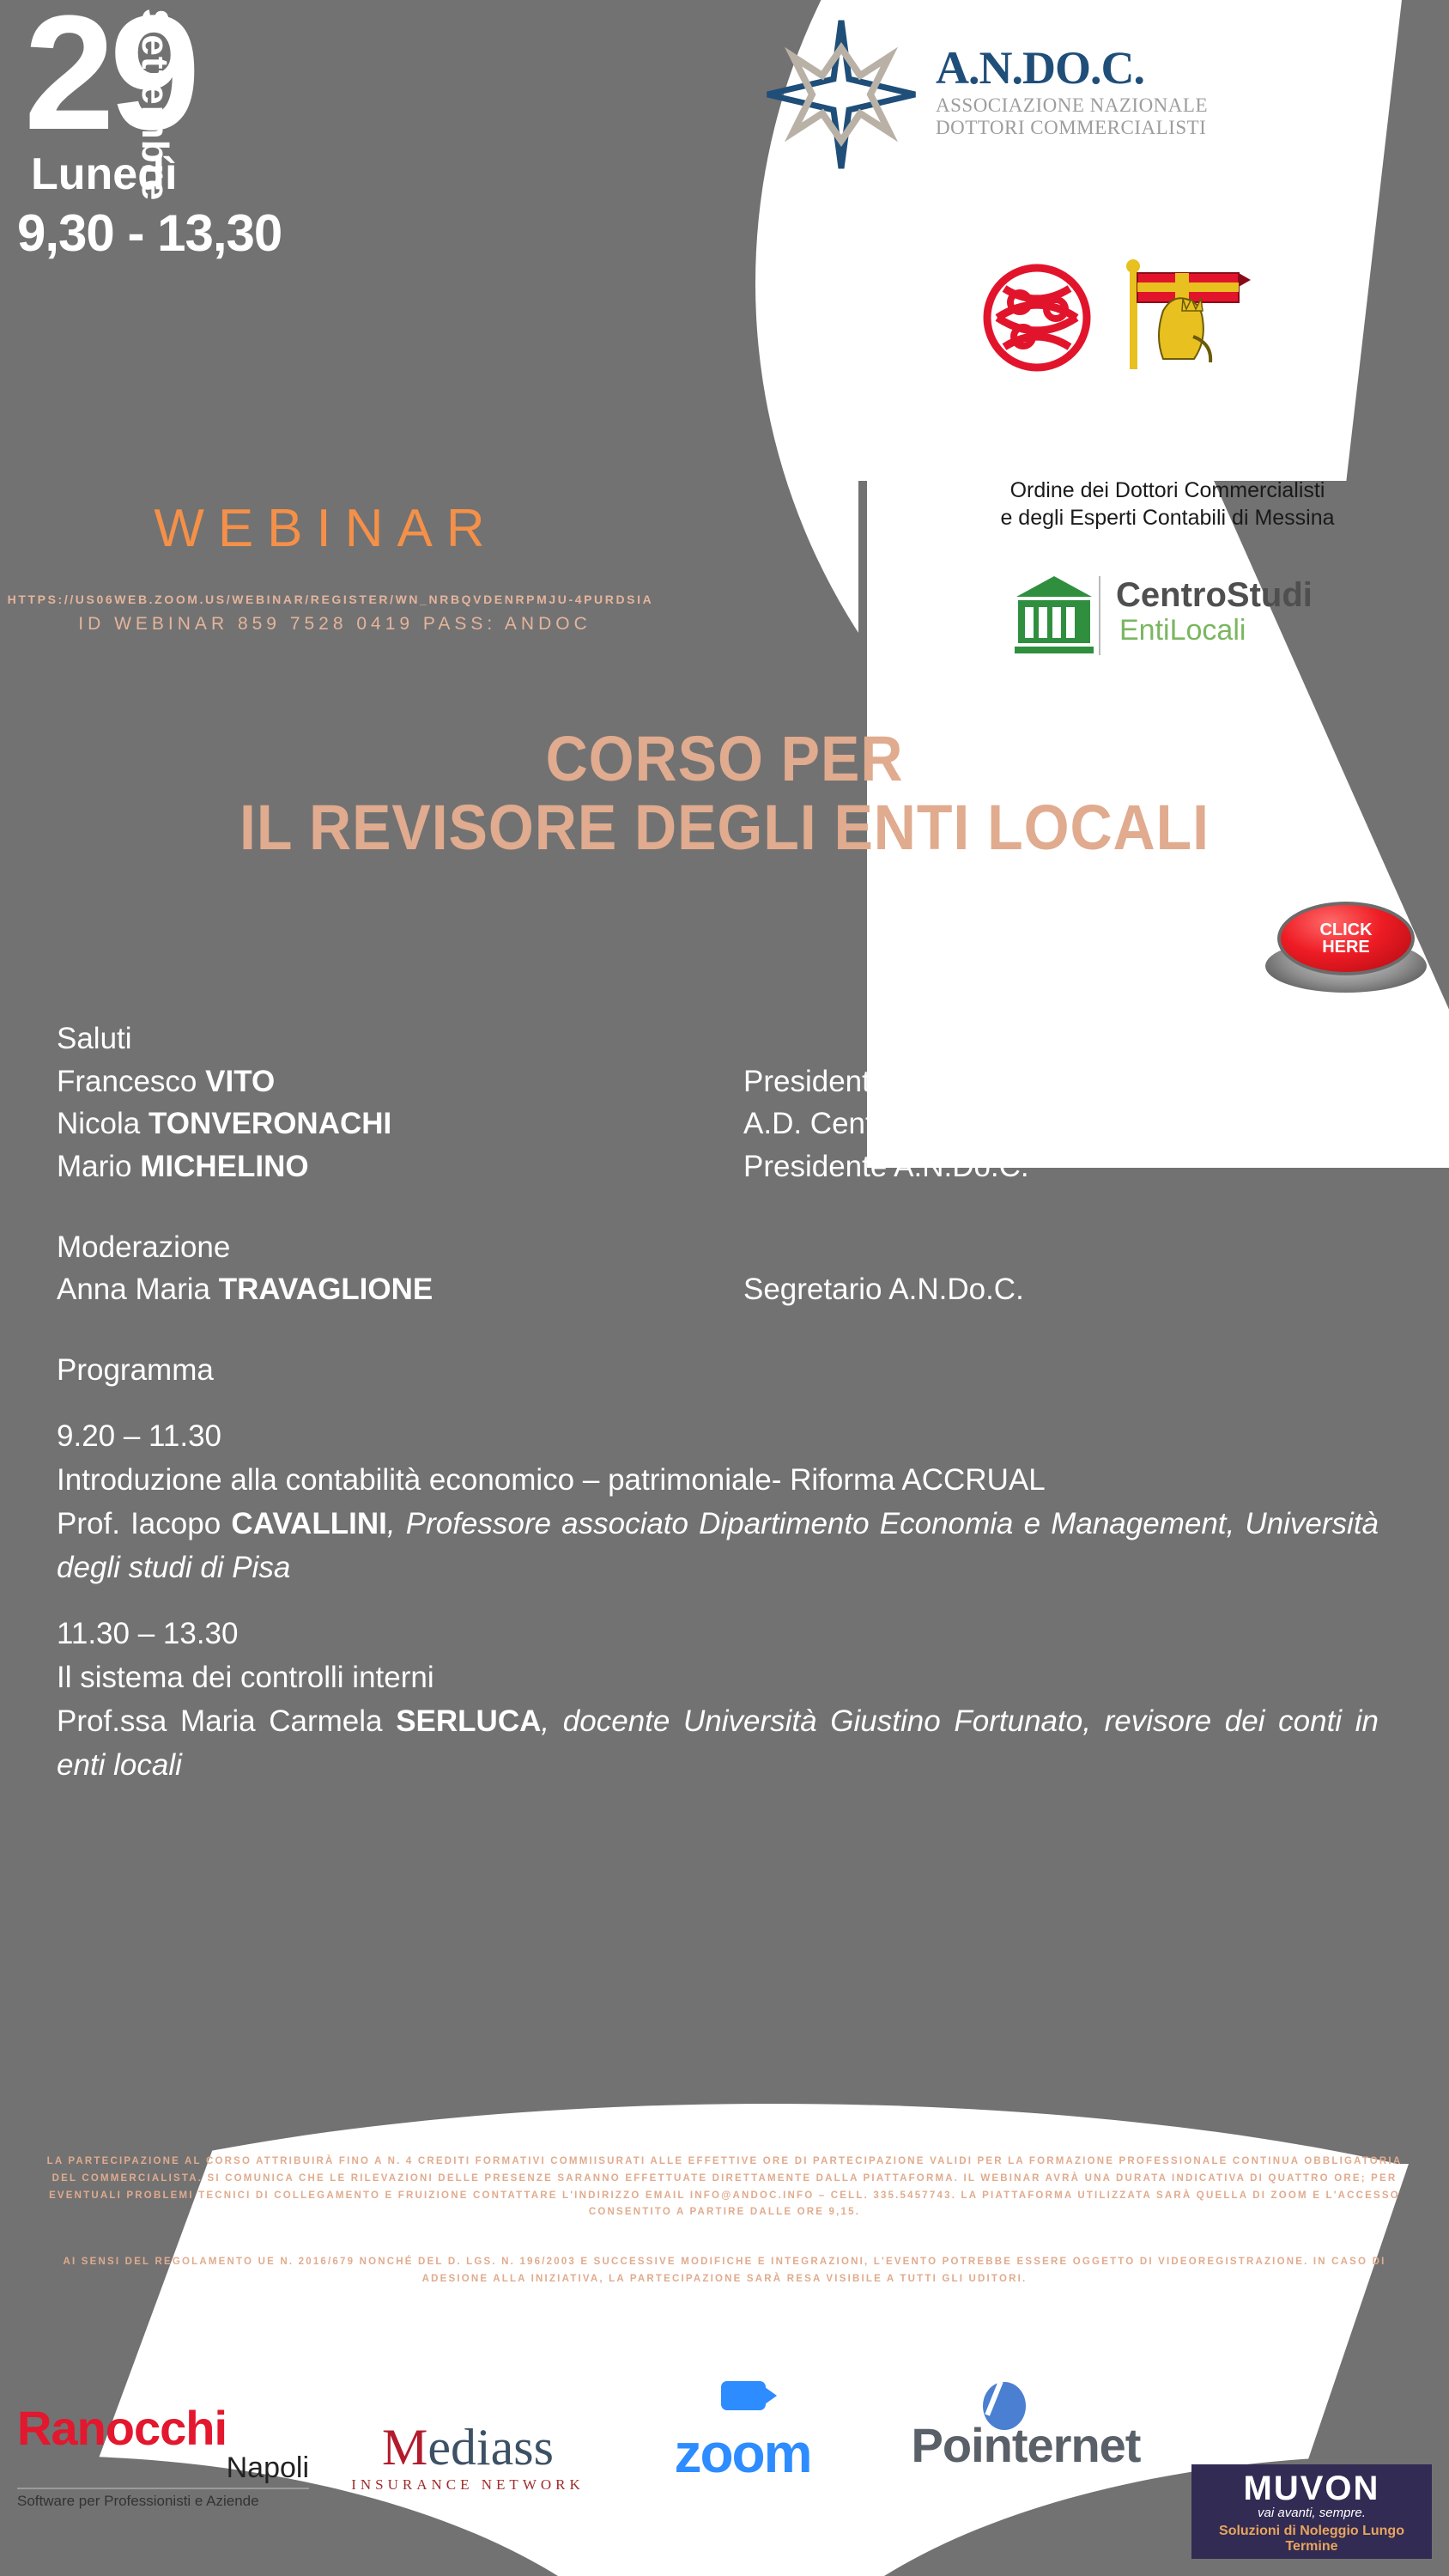  What do you see at coordinates (270, 1124) in the screenshot?
I see `saluti-person-2-last: TONVERONACHI` at bounding box center [270, 1124].